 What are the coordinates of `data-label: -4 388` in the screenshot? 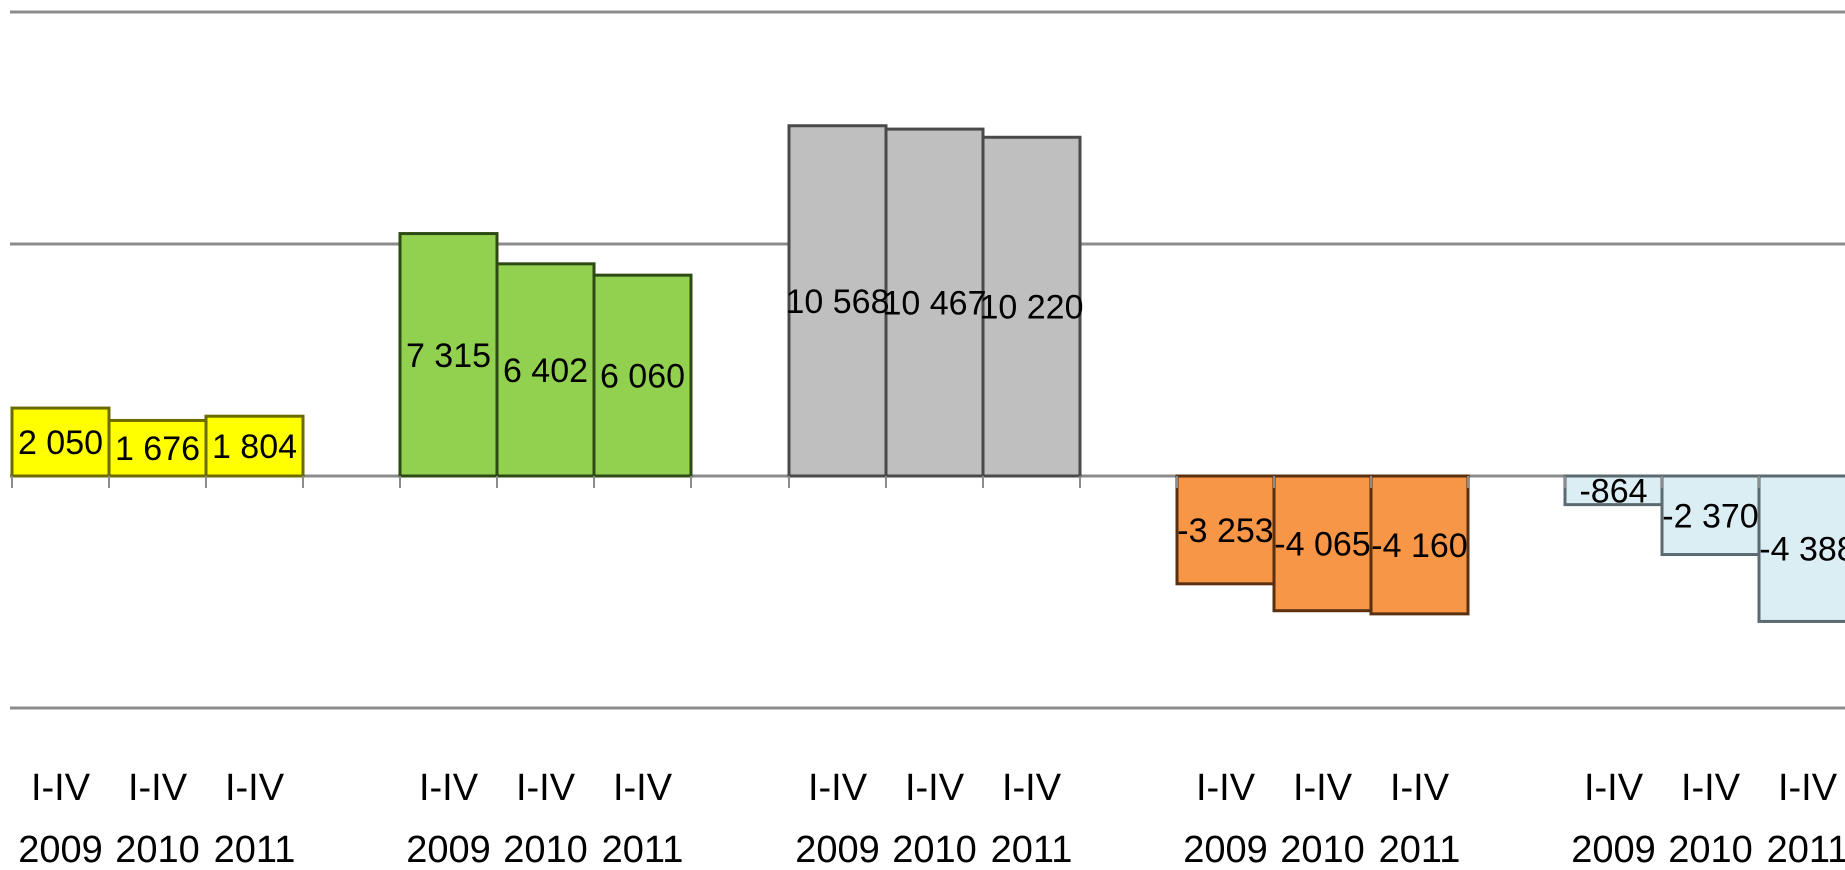 It's located at (1802, 550).